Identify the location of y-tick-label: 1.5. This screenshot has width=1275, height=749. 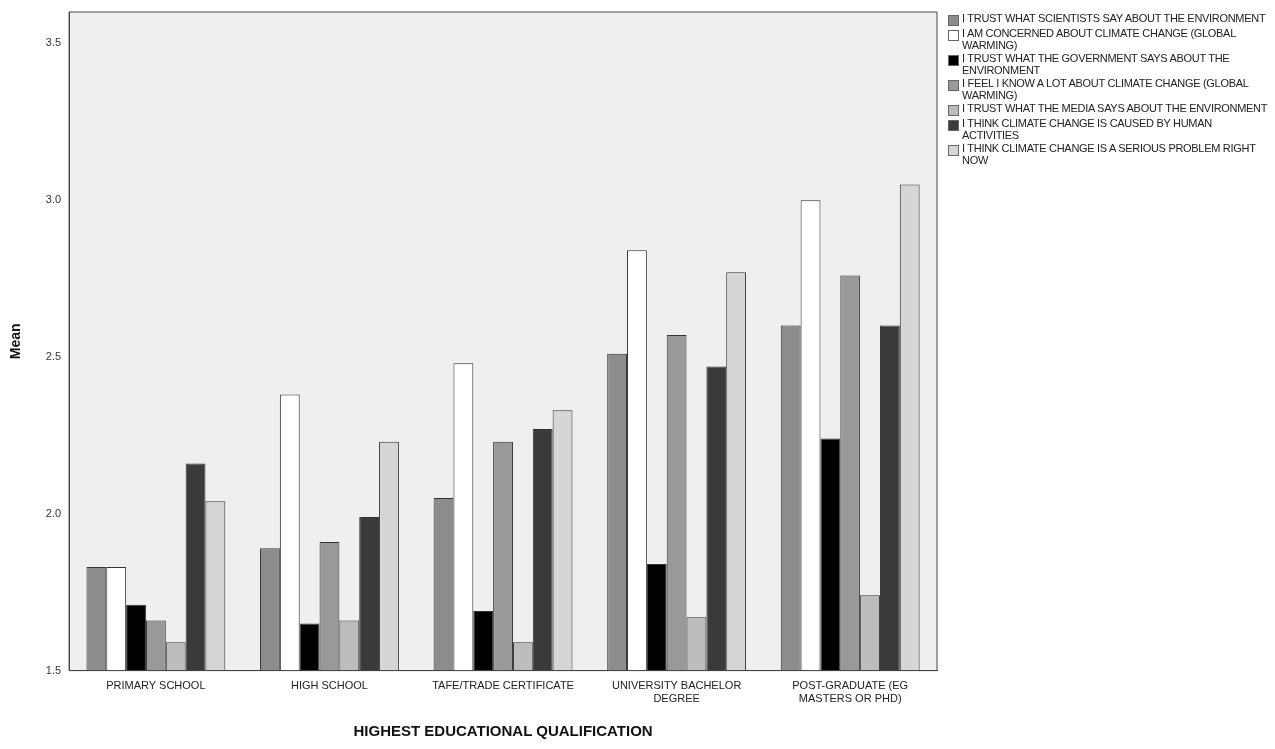
(53, 669).